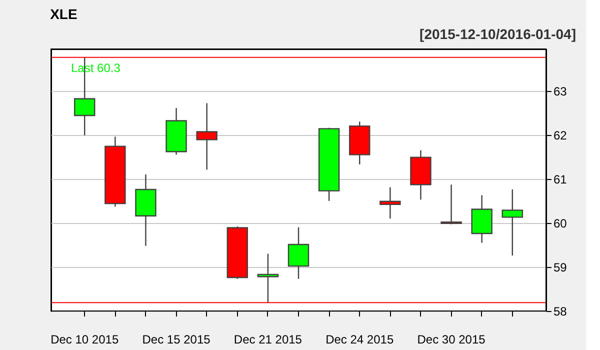 This screenshot has height=350, width=600. I want to click on y-tick-label: 62, so click(561, 135).